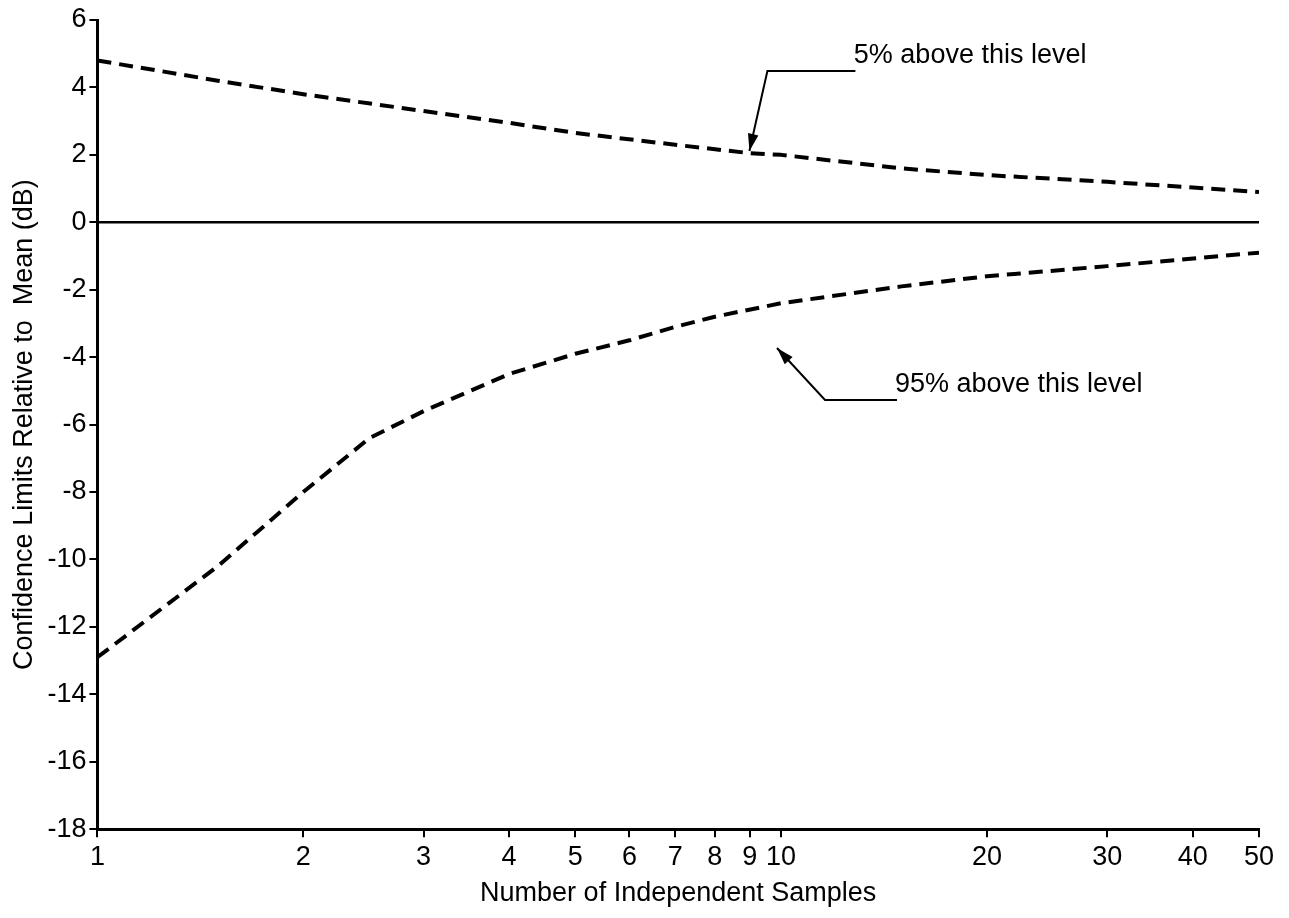 The width and height of the screenshot is (1289, 918). Describe the element at coordinates (74, 288) in the screenshot. I see `y-tick-label: -2` at that location.